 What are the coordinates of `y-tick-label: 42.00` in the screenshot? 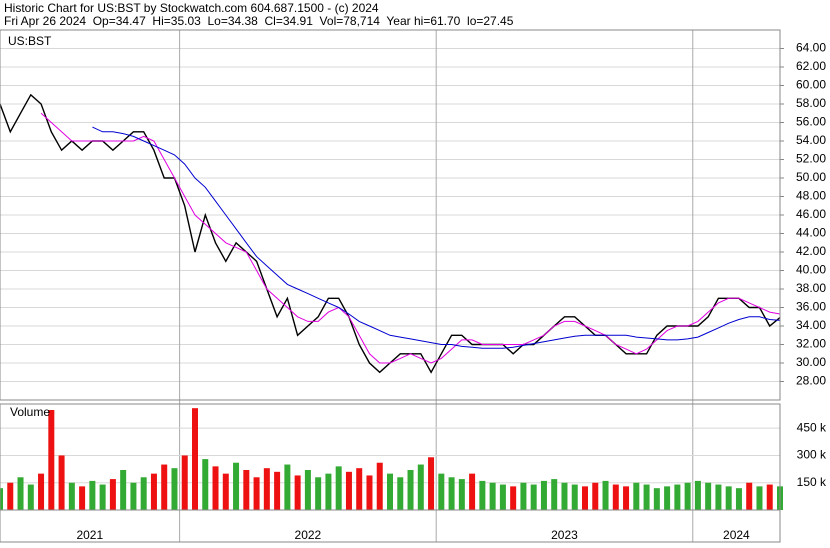 It's located at (811, 251).